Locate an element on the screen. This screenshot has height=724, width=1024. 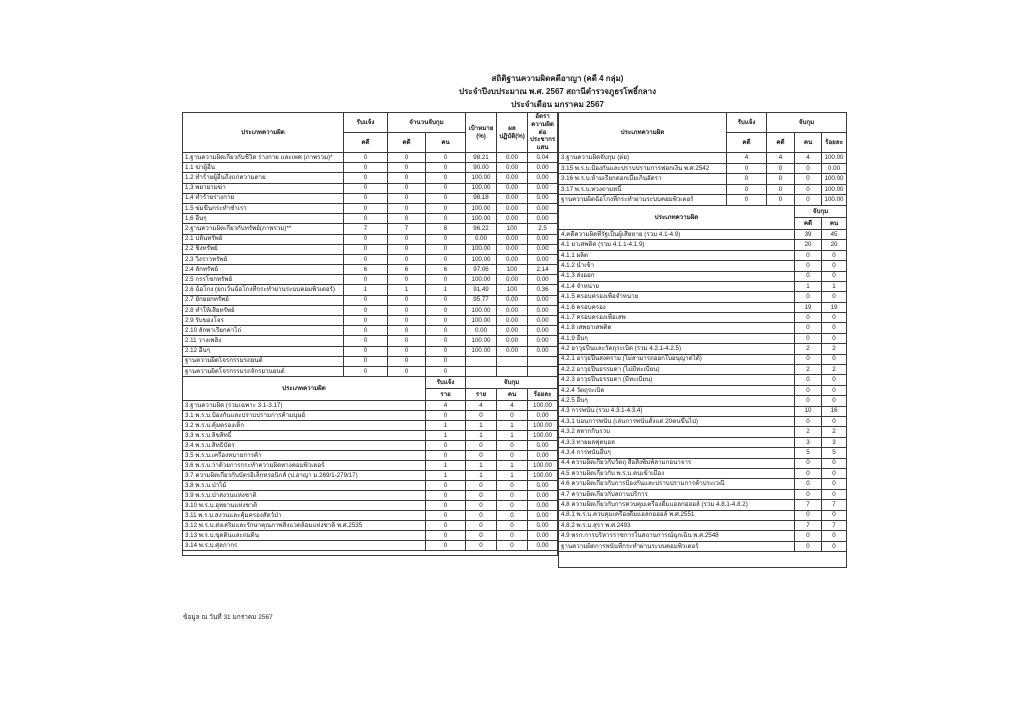
offense-row: 4.8.2 พ.ร.บ.สุรา พ.ศ.2493 7 7 is located at coordinates (703, 525).